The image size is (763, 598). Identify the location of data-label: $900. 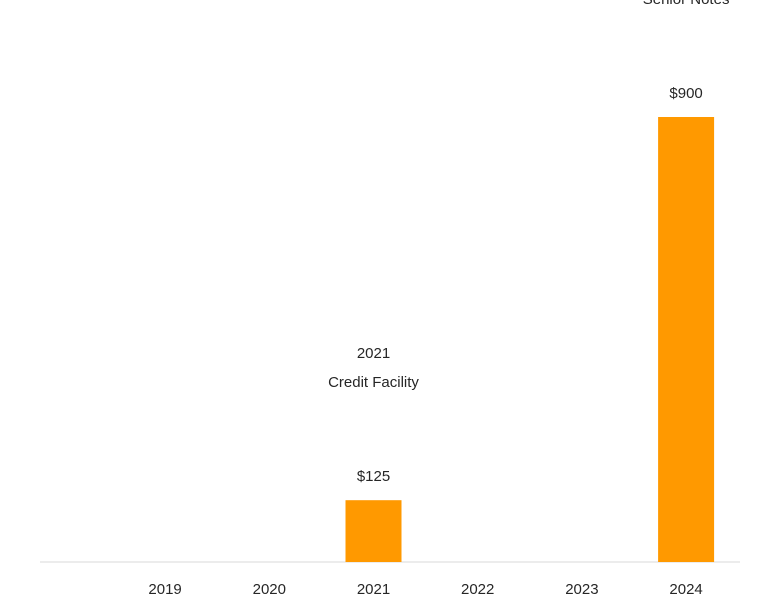
(685, 93).